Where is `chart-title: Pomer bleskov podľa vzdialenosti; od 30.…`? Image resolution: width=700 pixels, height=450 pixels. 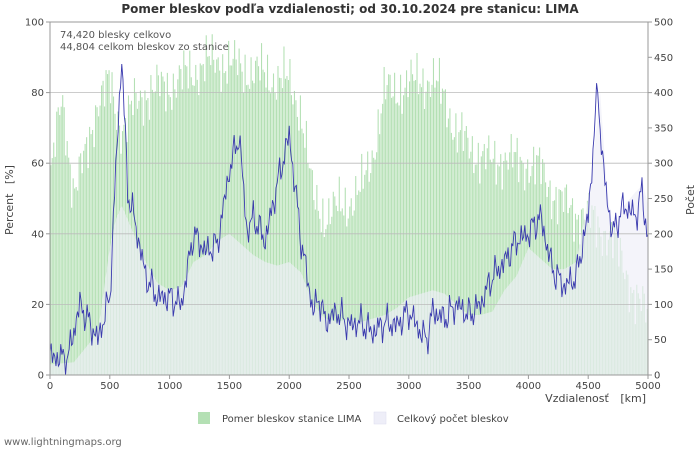 chart-title: Pomer bleskov podľa vzdialenosti; od 30.… is located at coordinates (350, 9).